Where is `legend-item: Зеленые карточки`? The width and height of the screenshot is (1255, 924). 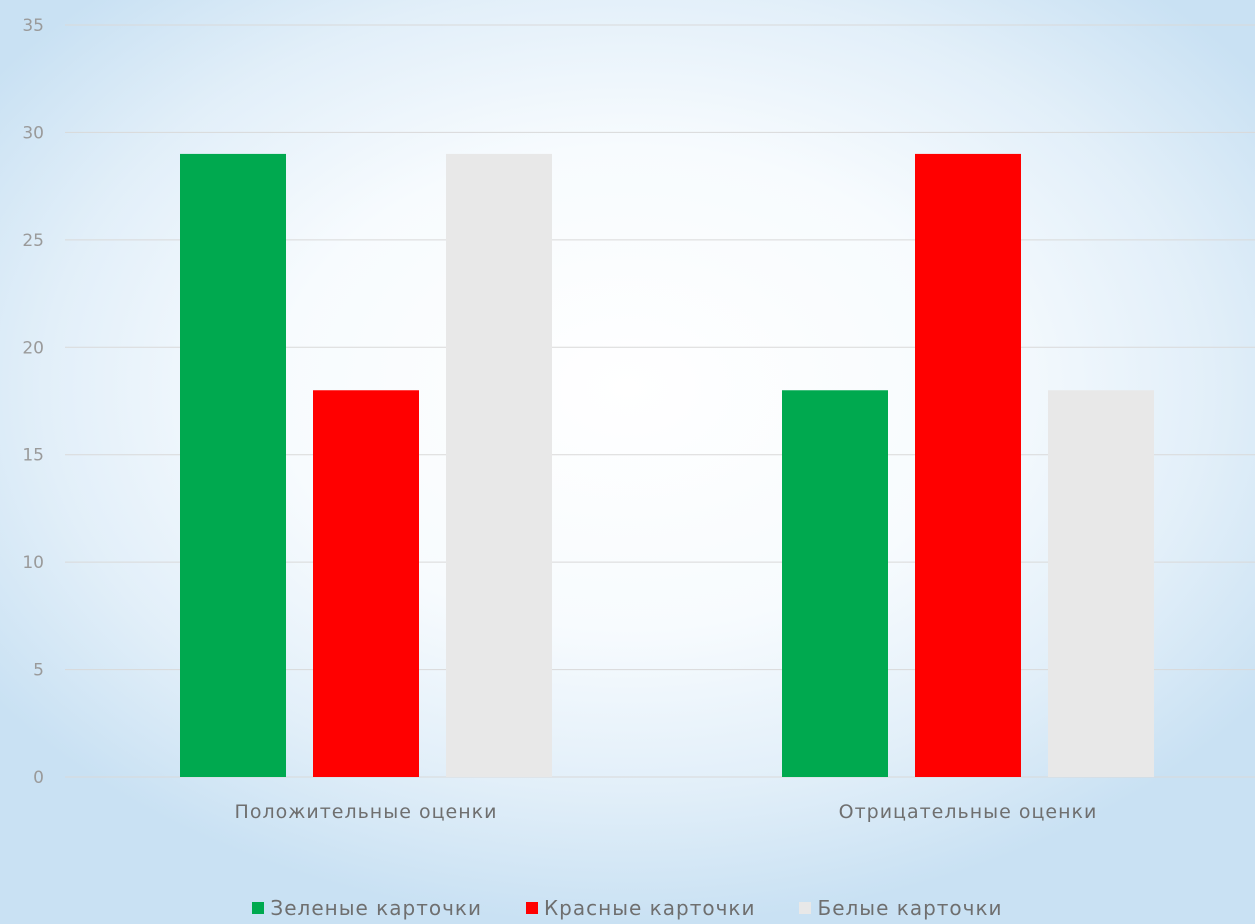 legend-item: Зеленые карточки is located at coordinates (367, 908).